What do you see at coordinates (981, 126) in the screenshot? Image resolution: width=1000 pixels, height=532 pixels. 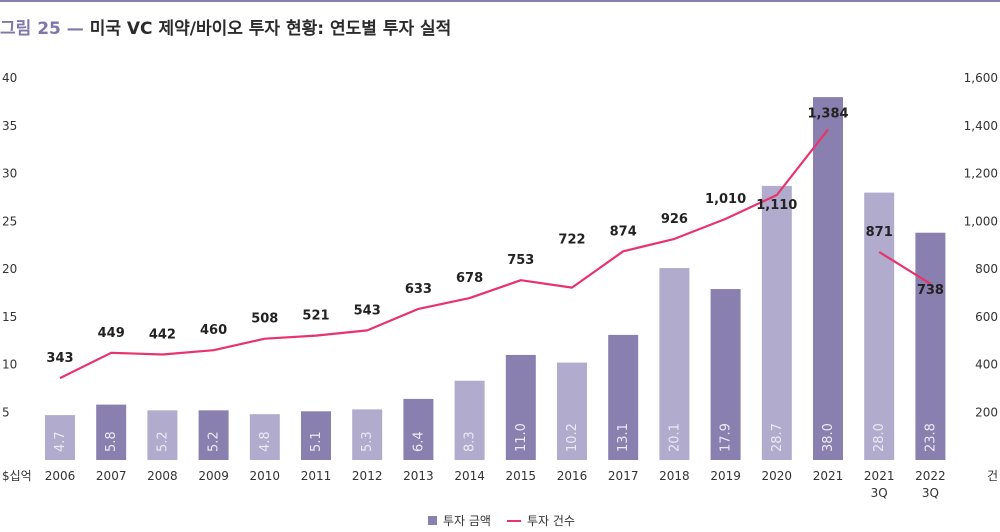 I see `y-right-tick-label: 1,400` at bounding box center [981, 126].